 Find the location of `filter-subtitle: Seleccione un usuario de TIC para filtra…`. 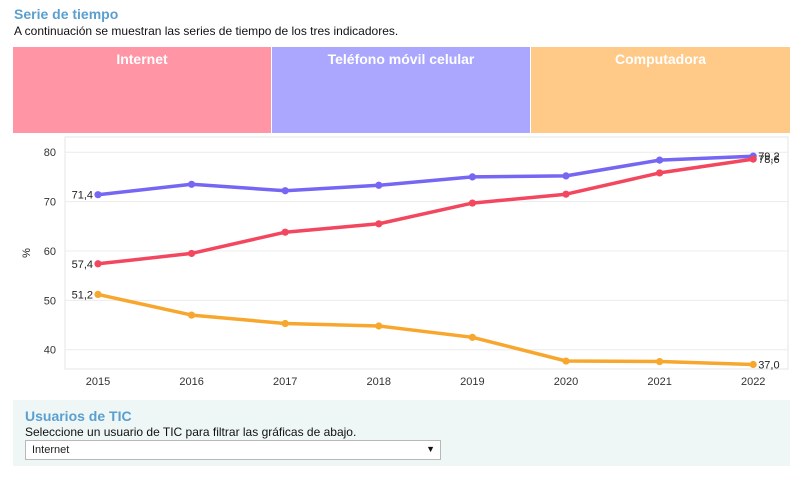

filter-subtitle: Seleccione un usuario de TIC para filtra… is located at coordinates (191, 432).